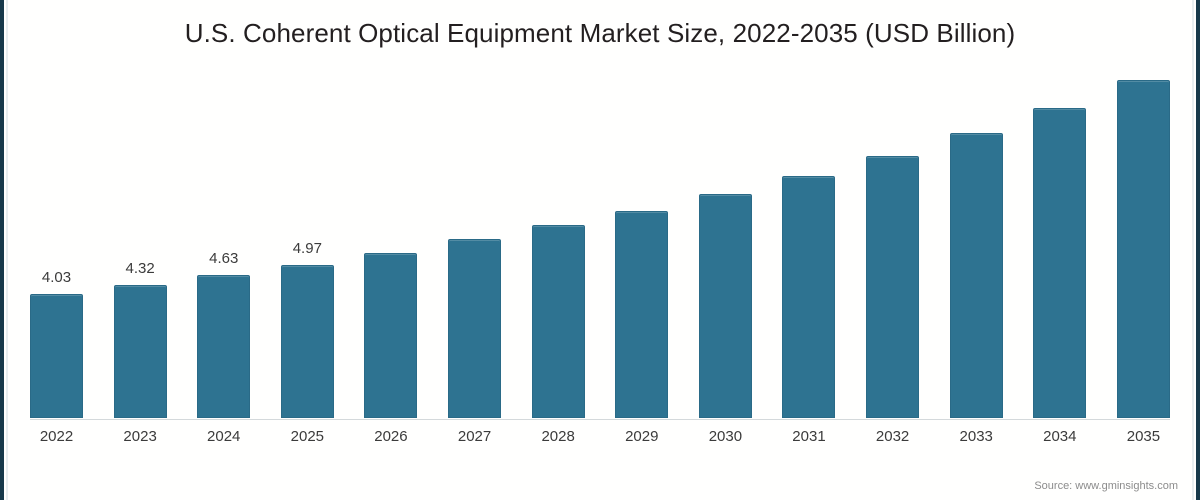 This screenshot has height=500, width=1200. Describe the element at coordinates (56, 239) in the screenshot. I see `bar-slot: 4.03` at that location.